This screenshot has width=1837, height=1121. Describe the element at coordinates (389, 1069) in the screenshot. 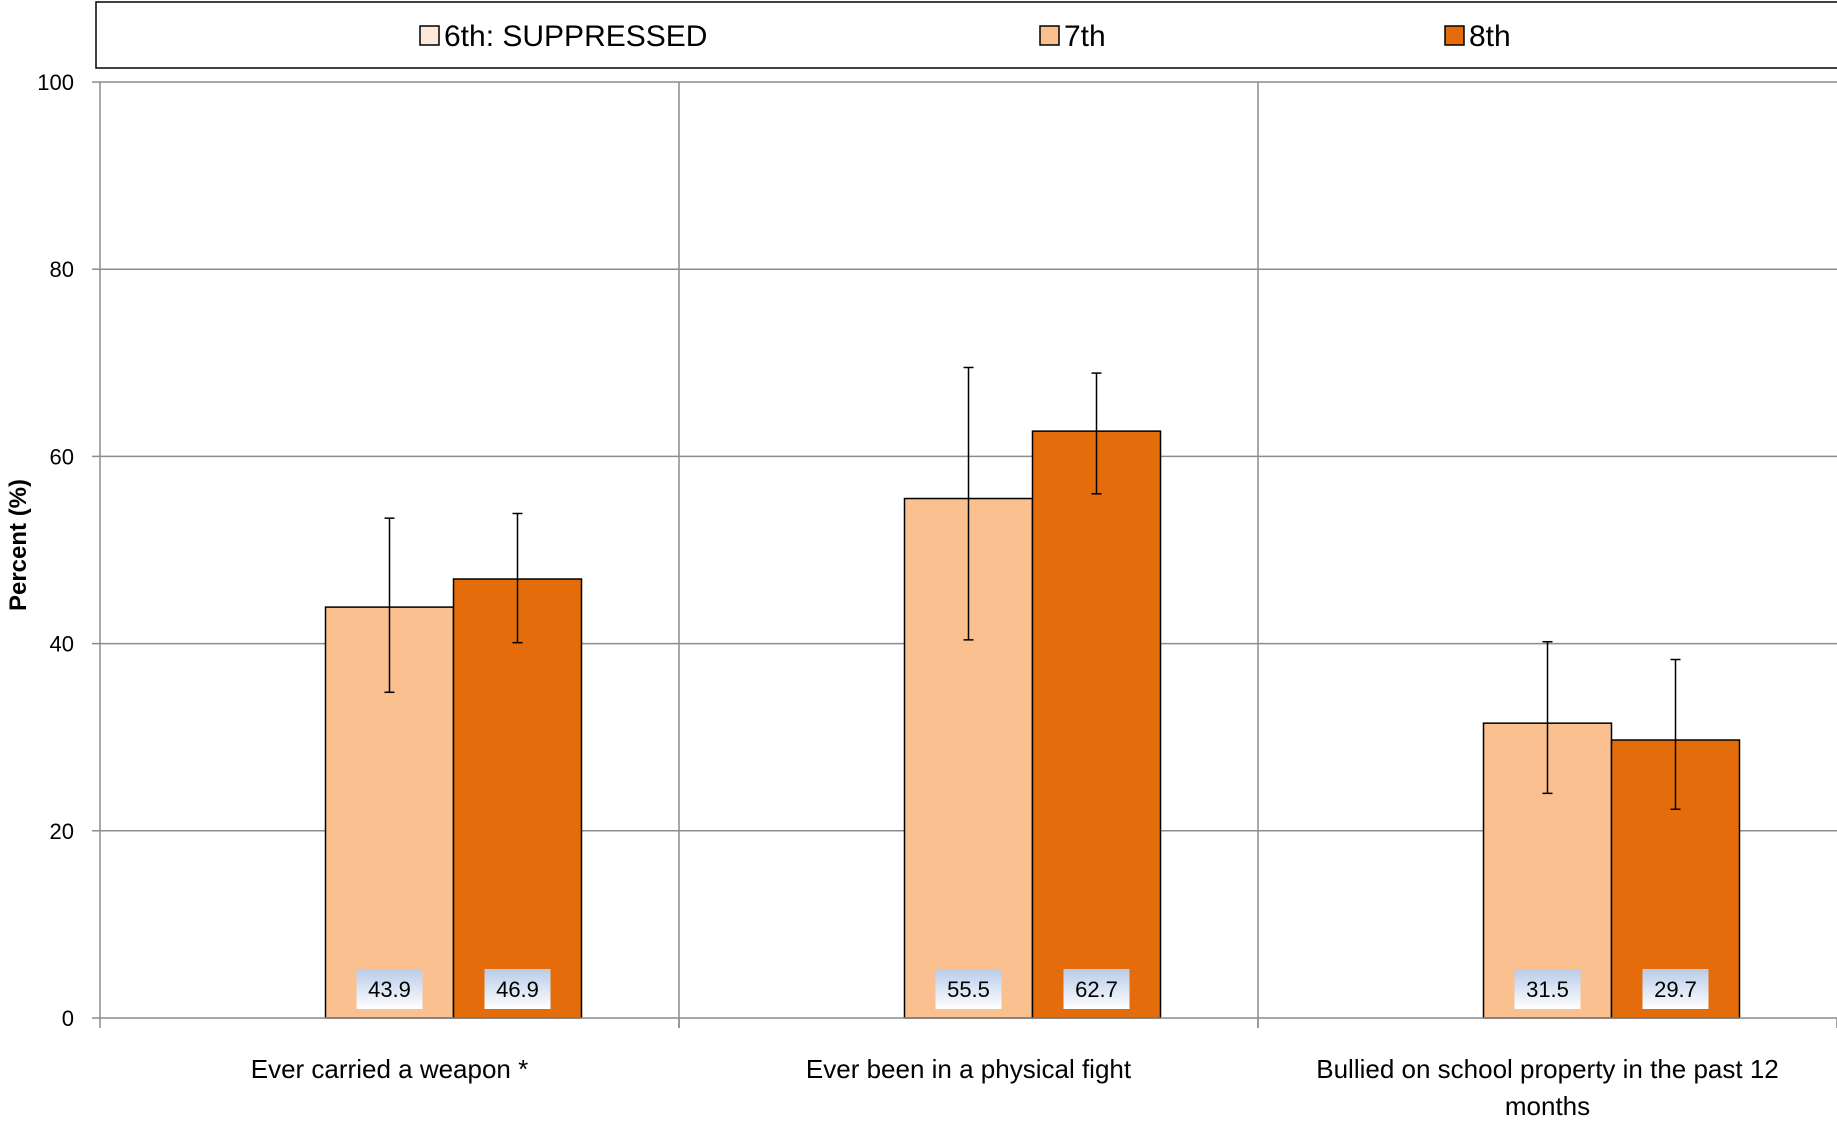

I see `category-label-1: Ever carried a weapon *` at that location.